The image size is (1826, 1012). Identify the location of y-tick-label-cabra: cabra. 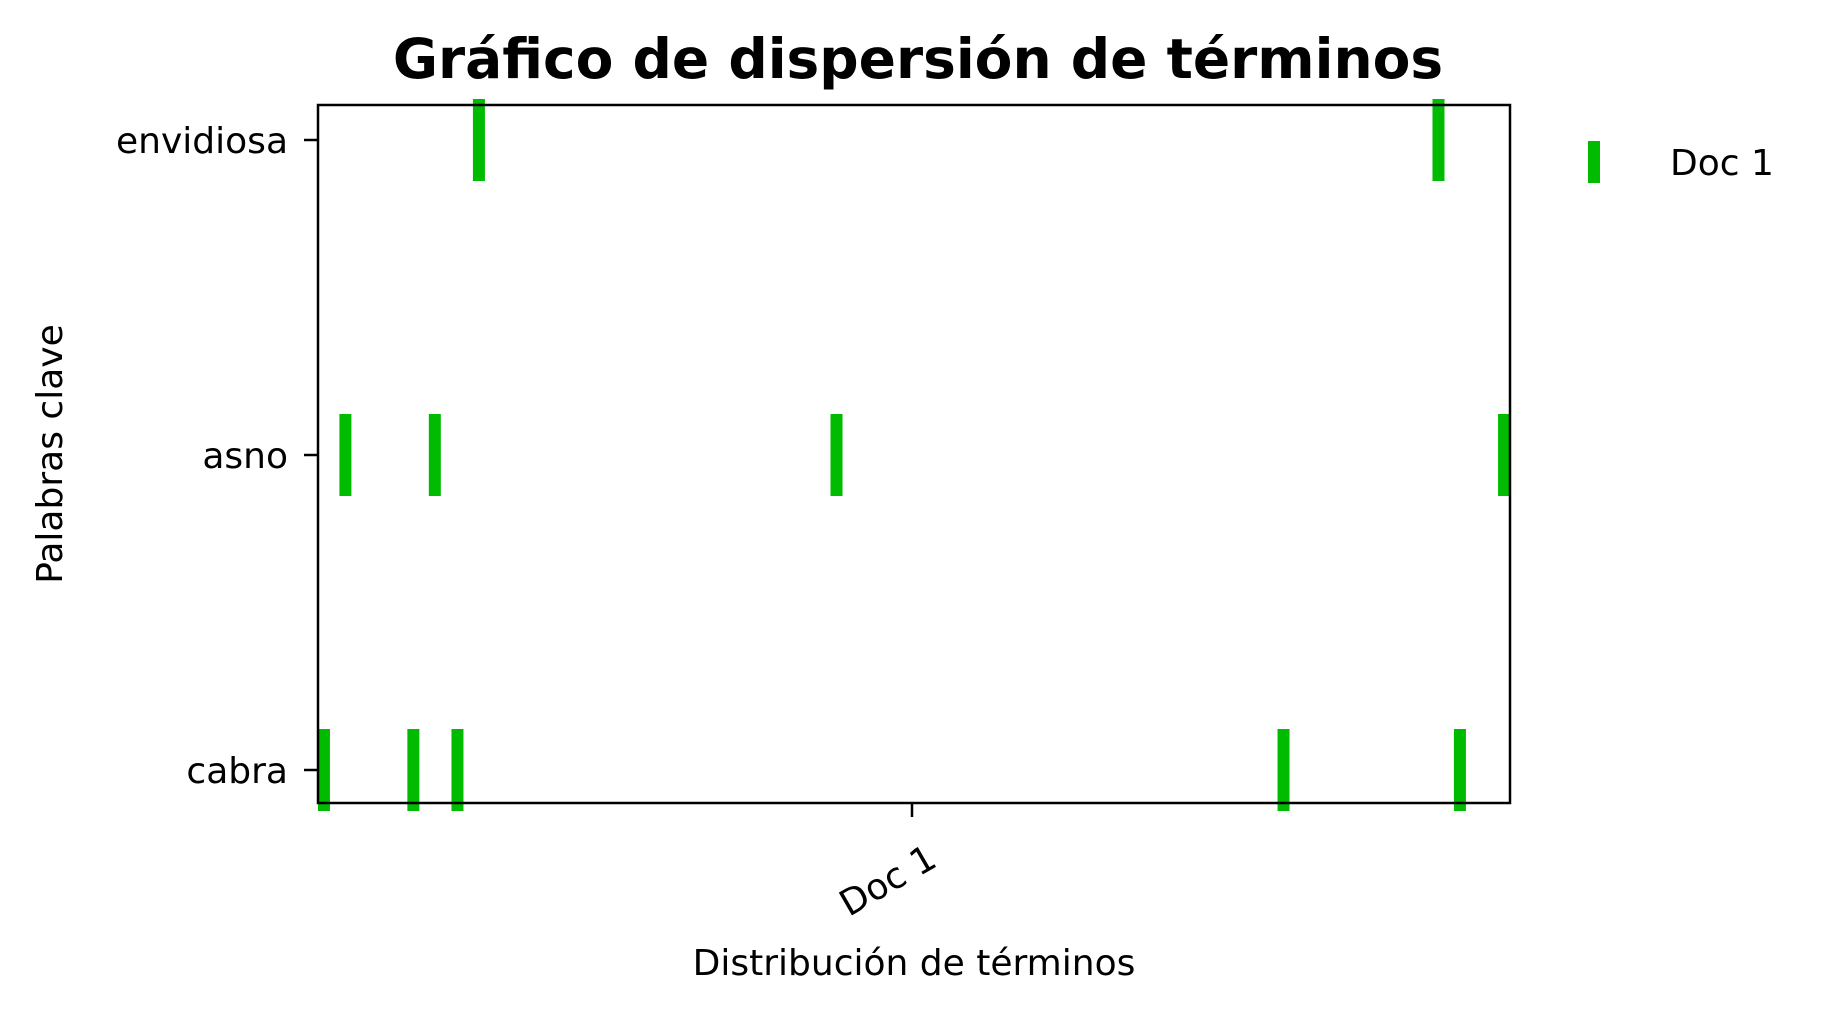
(237, 771).